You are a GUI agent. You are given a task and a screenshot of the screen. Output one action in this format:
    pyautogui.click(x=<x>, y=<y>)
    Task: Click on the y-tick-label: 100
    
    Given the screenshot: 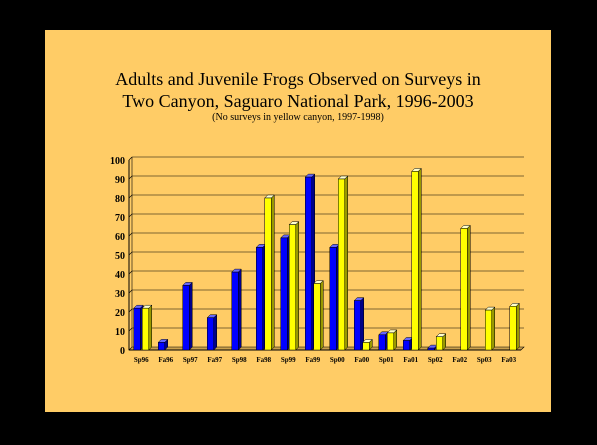 What is the action you would take?
    pyautogui.click(x=117, y=161)
    